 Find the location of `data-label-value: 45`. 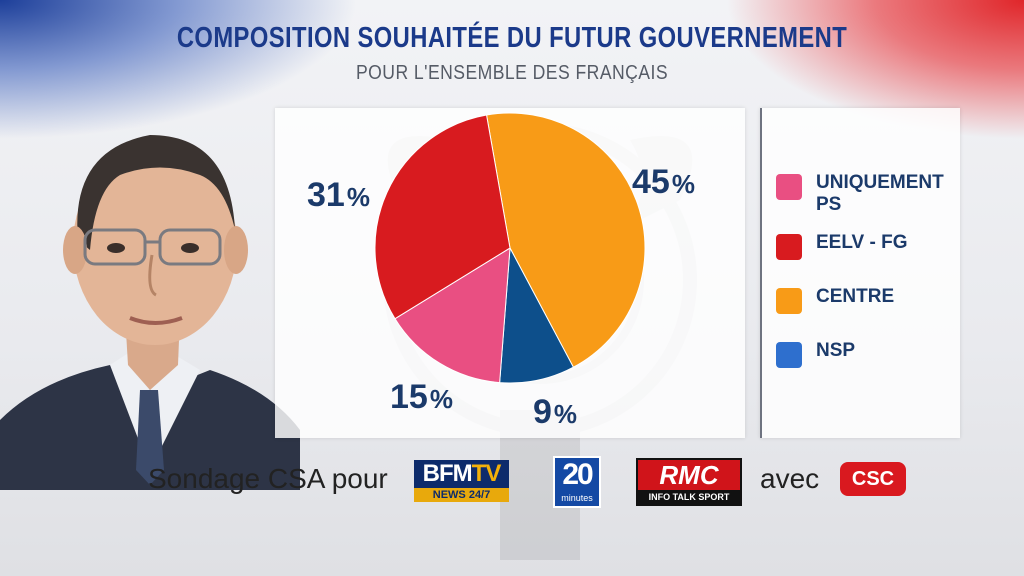

data-label-value: 45 is located at coordinates (651, 182).